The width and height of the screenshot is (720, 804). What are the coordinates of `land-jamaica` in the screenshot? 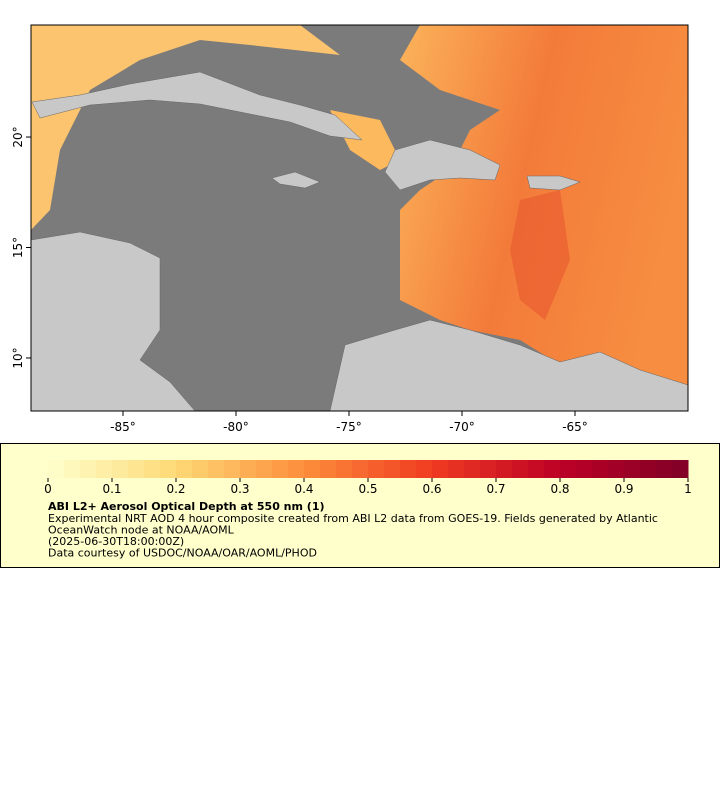 It's located at (296, 180).